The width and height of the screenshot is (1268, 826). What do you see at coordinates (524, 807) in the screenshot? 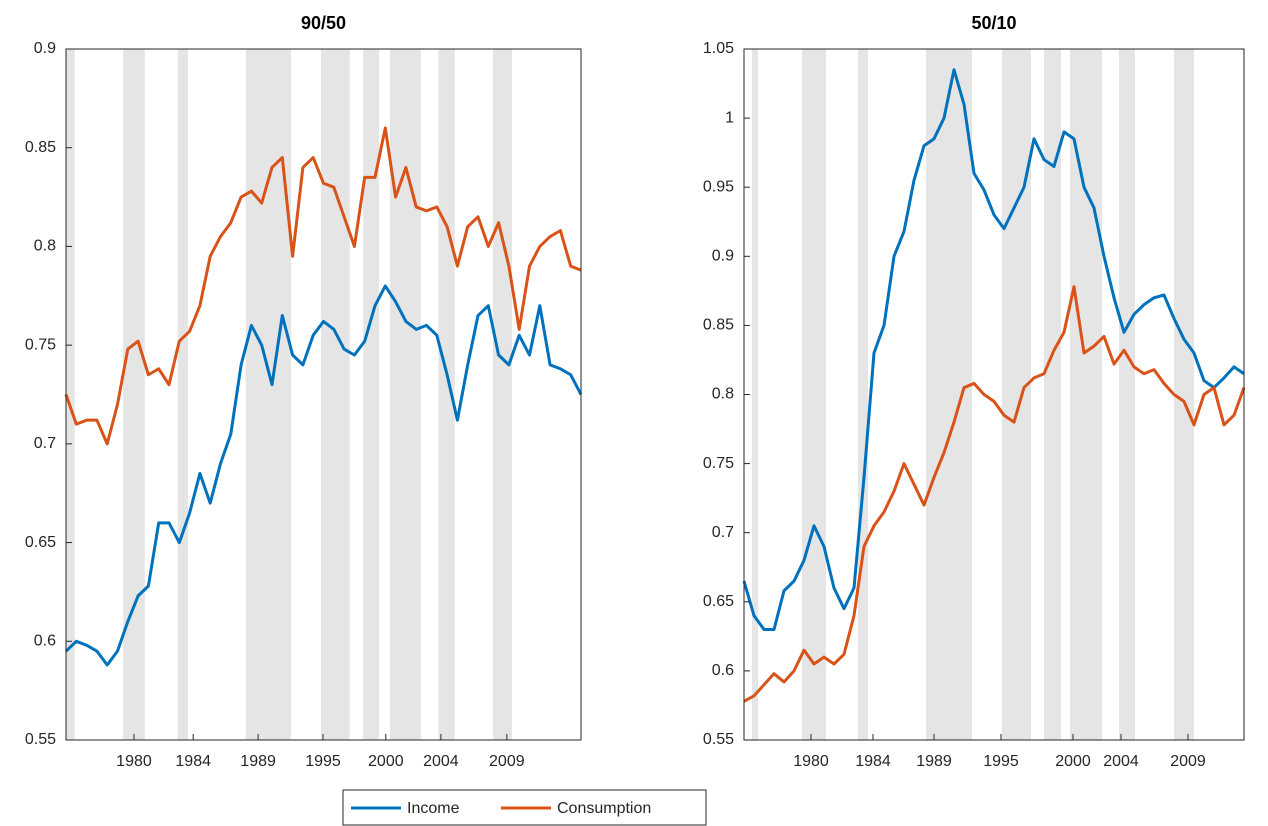
I see `legend: Income Consumption` at bounding box center [524, 807].